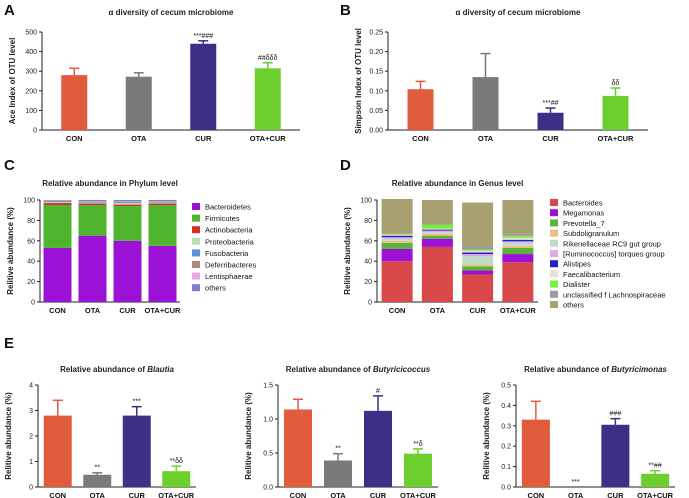 This screenshot has width=689, height=498. I want to click on title-genus: Blautia, so click(160, 369).